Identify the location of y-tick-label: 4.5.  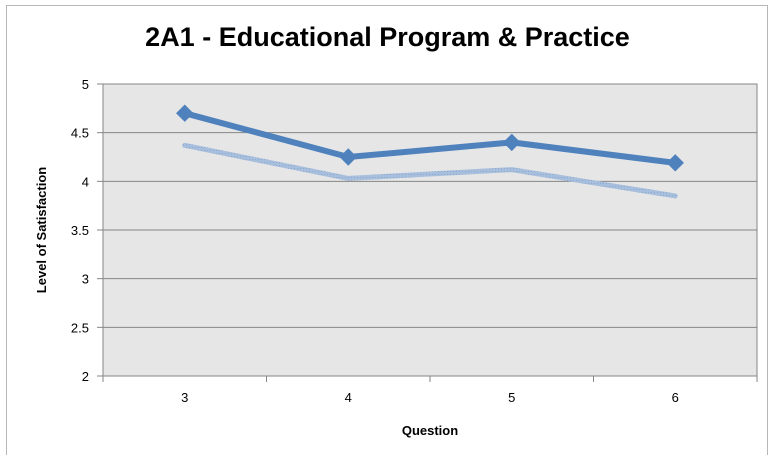
(80, 133).